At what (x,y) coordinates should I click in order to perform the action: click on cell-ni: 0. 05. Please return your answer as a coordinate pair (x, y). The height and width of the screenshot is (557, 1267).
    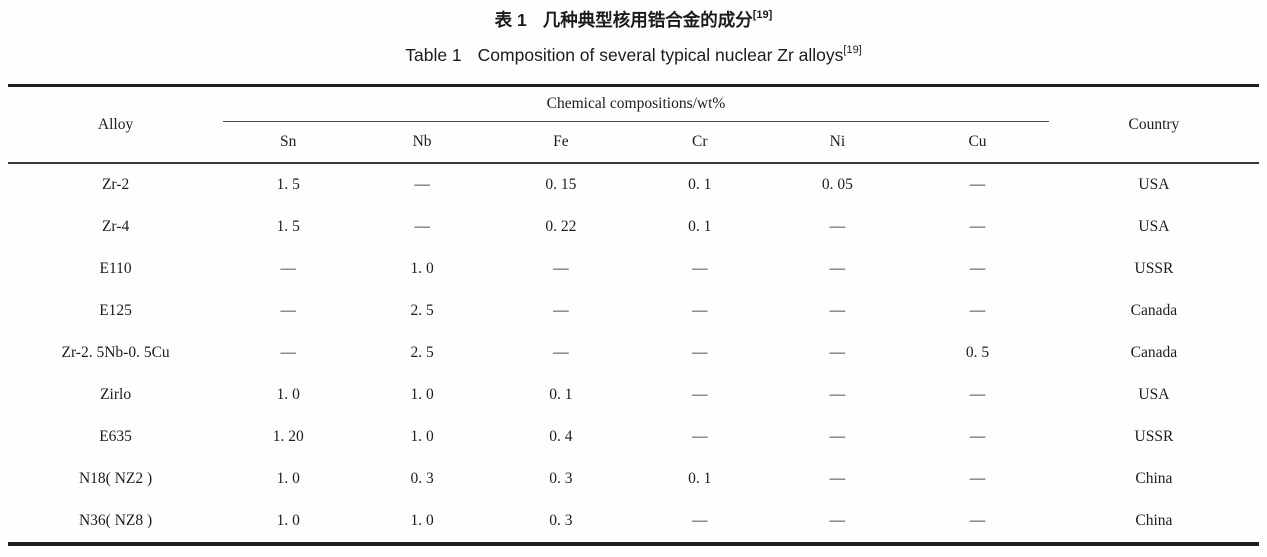
    Looking at the image, I should click on (837, 184).